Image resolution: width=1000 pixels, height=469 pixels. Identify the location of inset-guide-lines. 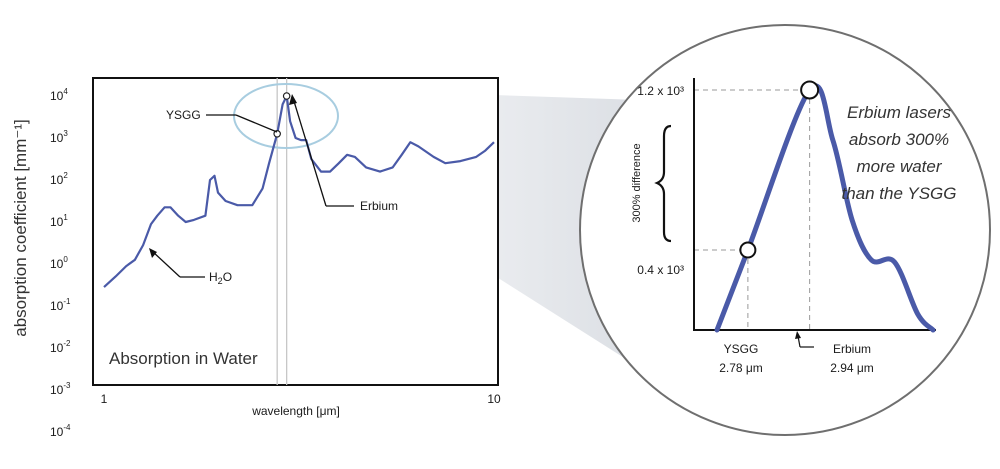
(752, 209).